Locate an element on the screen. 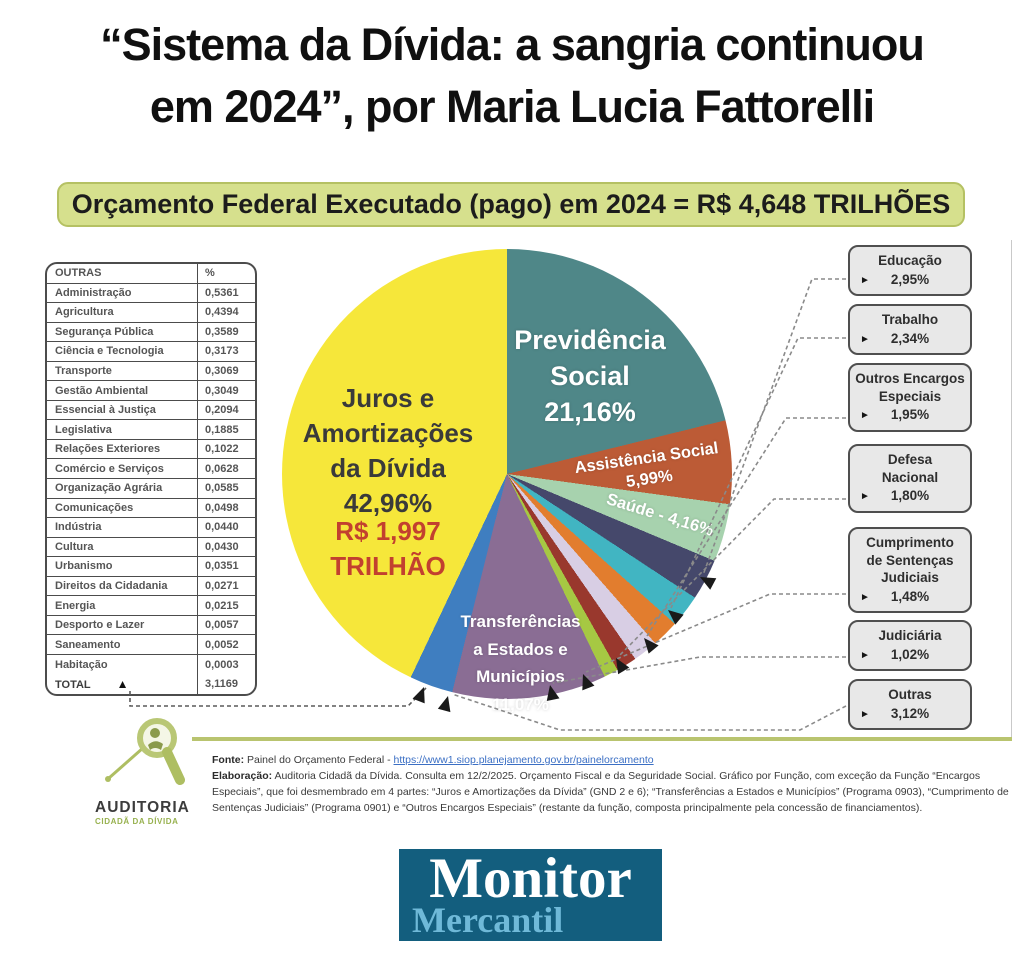 The image size is (1024, 973). magnifier-icon is located at coordinates (145, 751).